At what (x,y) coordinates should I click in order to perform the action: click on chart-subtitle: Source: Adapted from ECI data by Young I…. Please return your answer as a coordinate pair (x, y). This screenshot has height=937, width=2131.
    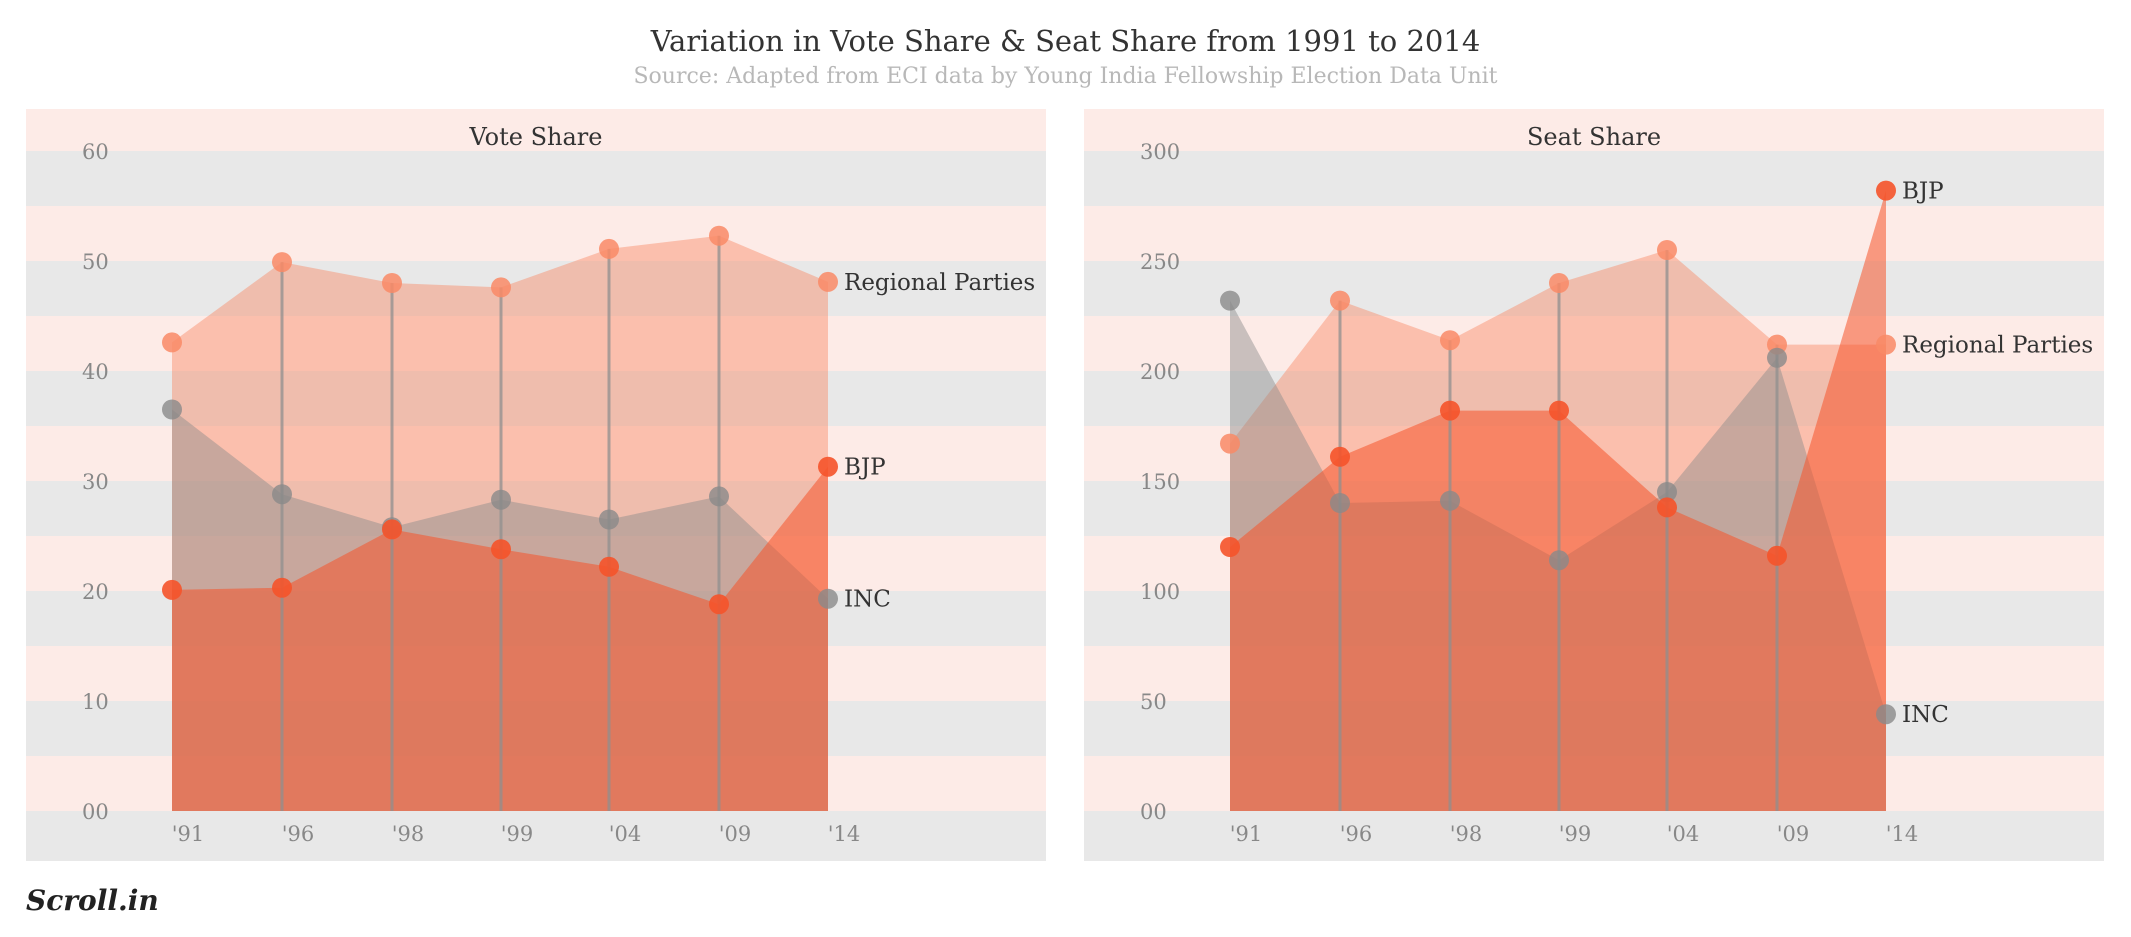
    Looking at the image, I should click on (1065, 76).